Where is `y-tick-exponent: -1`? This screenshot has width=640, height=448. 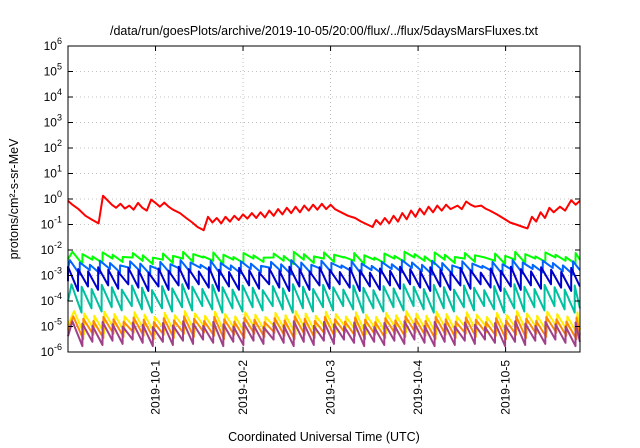 y-tick-exponent: -1 is located at coordinates (58, 220).